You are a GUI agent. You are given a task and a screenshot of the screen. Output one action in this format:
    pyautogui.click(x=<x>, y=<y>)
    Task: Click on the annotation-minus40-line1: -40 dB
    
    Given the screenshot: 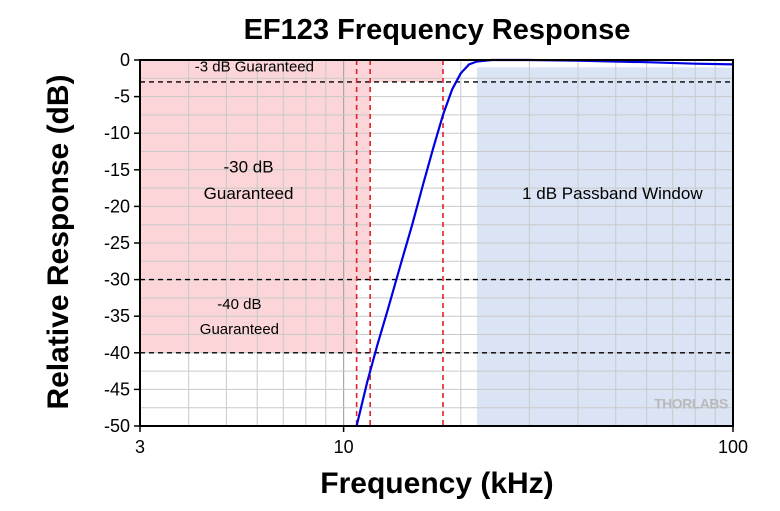 What is the action you would take?
    pyautogui.click(x=239, y=304)
    